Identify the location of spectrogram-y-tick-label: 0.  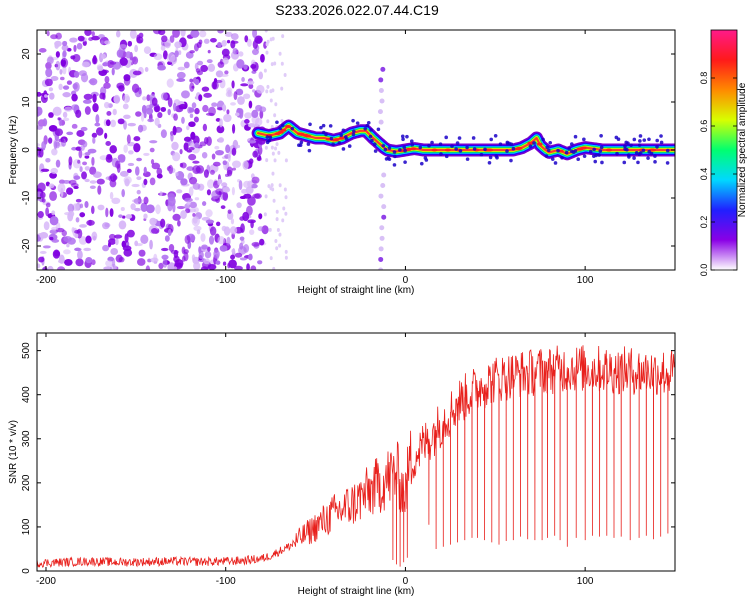
(26, 150).